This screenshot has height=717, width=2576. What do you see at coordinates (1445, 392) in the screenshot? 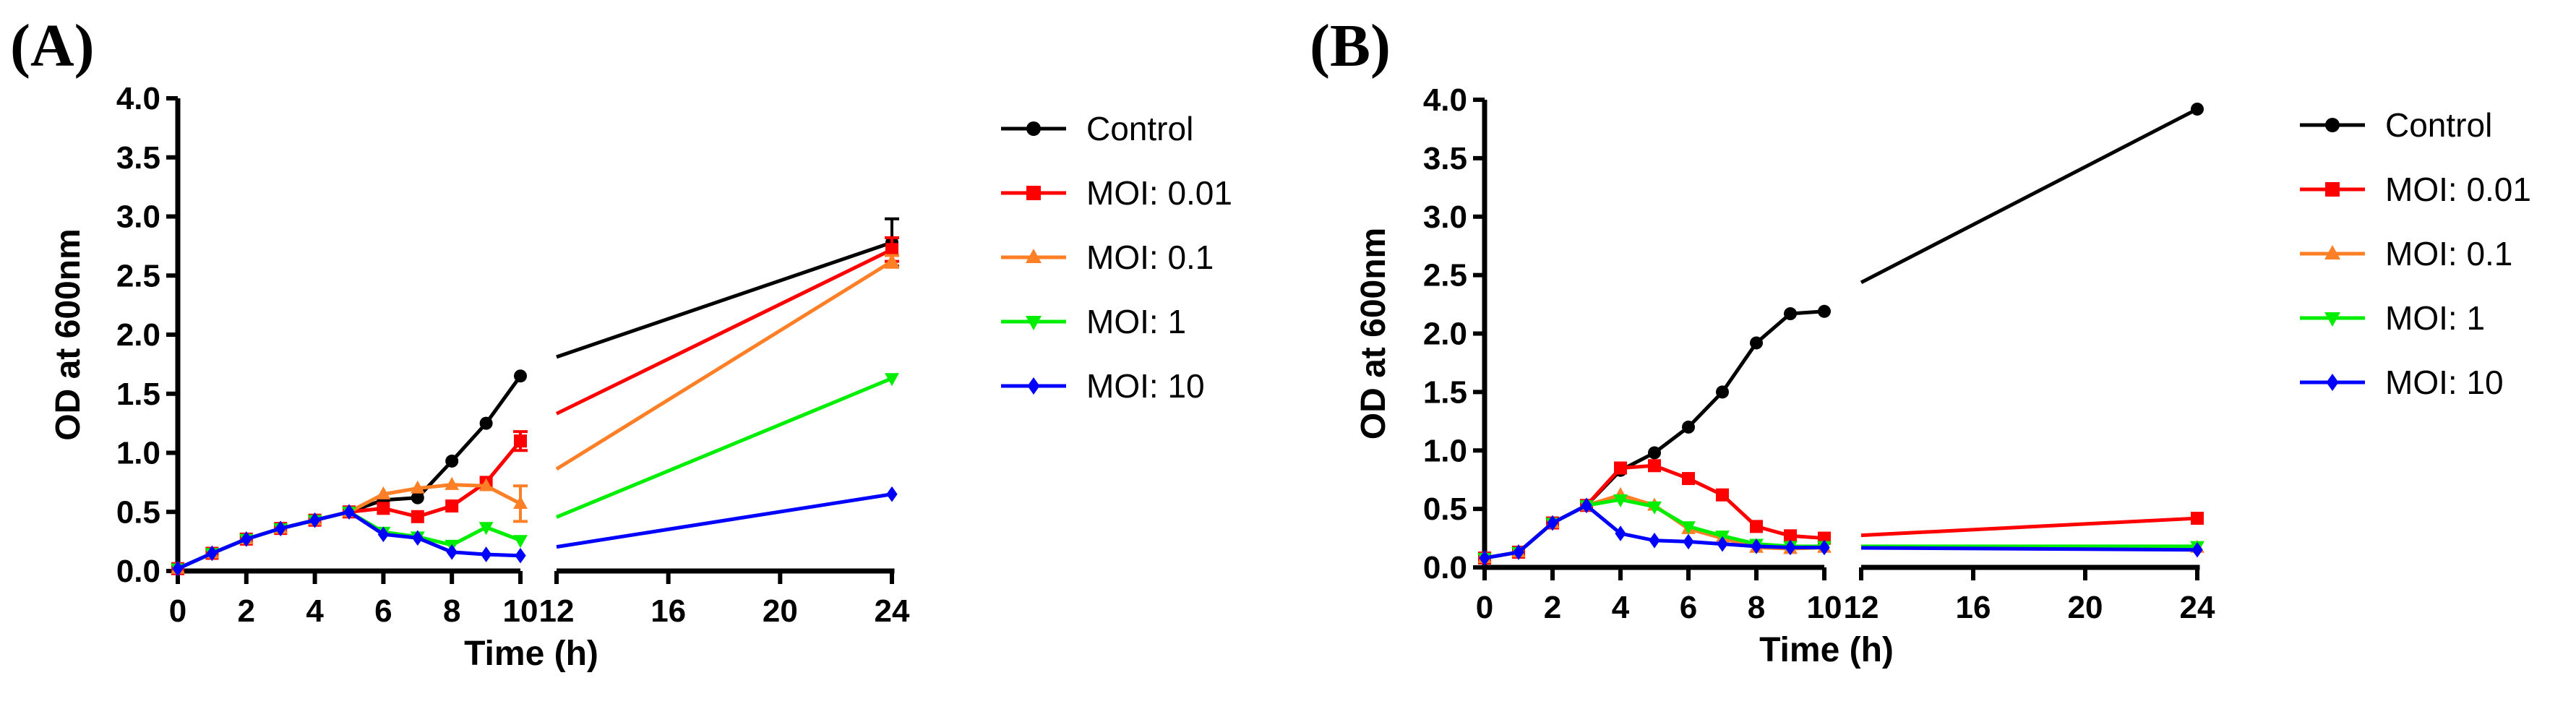
I see `y-tick-label: 1.5` at bounding box center [1445, 392].